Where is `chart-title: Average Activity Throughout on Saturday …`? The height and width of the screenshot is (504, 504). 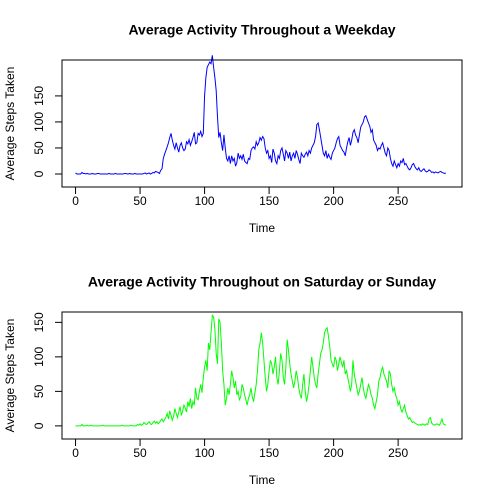 chart-title: Average Activity Throughout on Saturday … is located at coordinates (262, 282).